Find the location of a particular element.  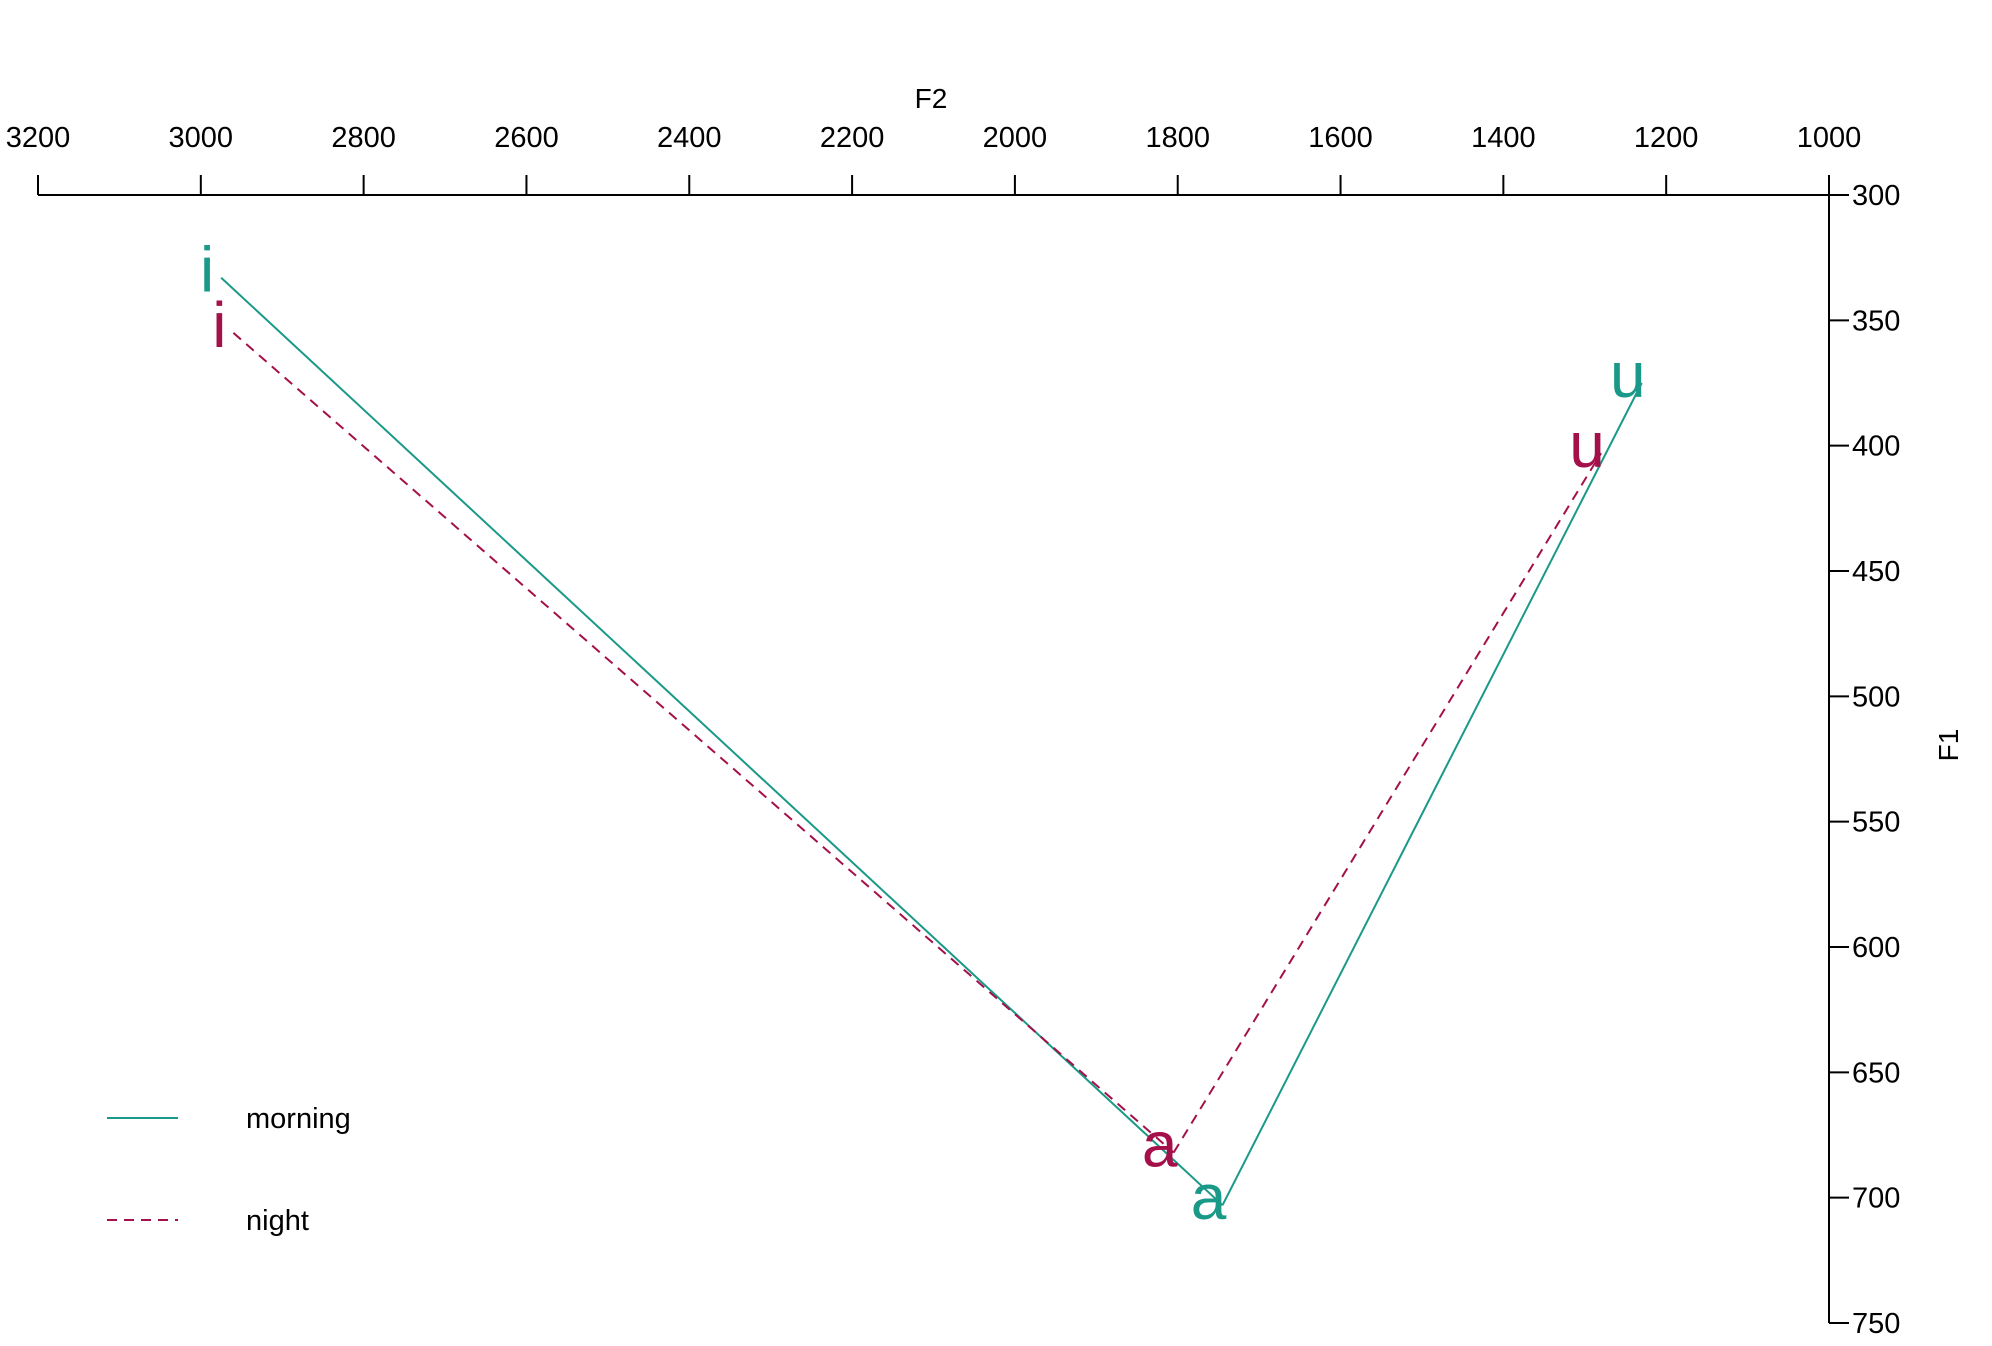

morning-vowel-u: u is located at coordinates (1628, 375).